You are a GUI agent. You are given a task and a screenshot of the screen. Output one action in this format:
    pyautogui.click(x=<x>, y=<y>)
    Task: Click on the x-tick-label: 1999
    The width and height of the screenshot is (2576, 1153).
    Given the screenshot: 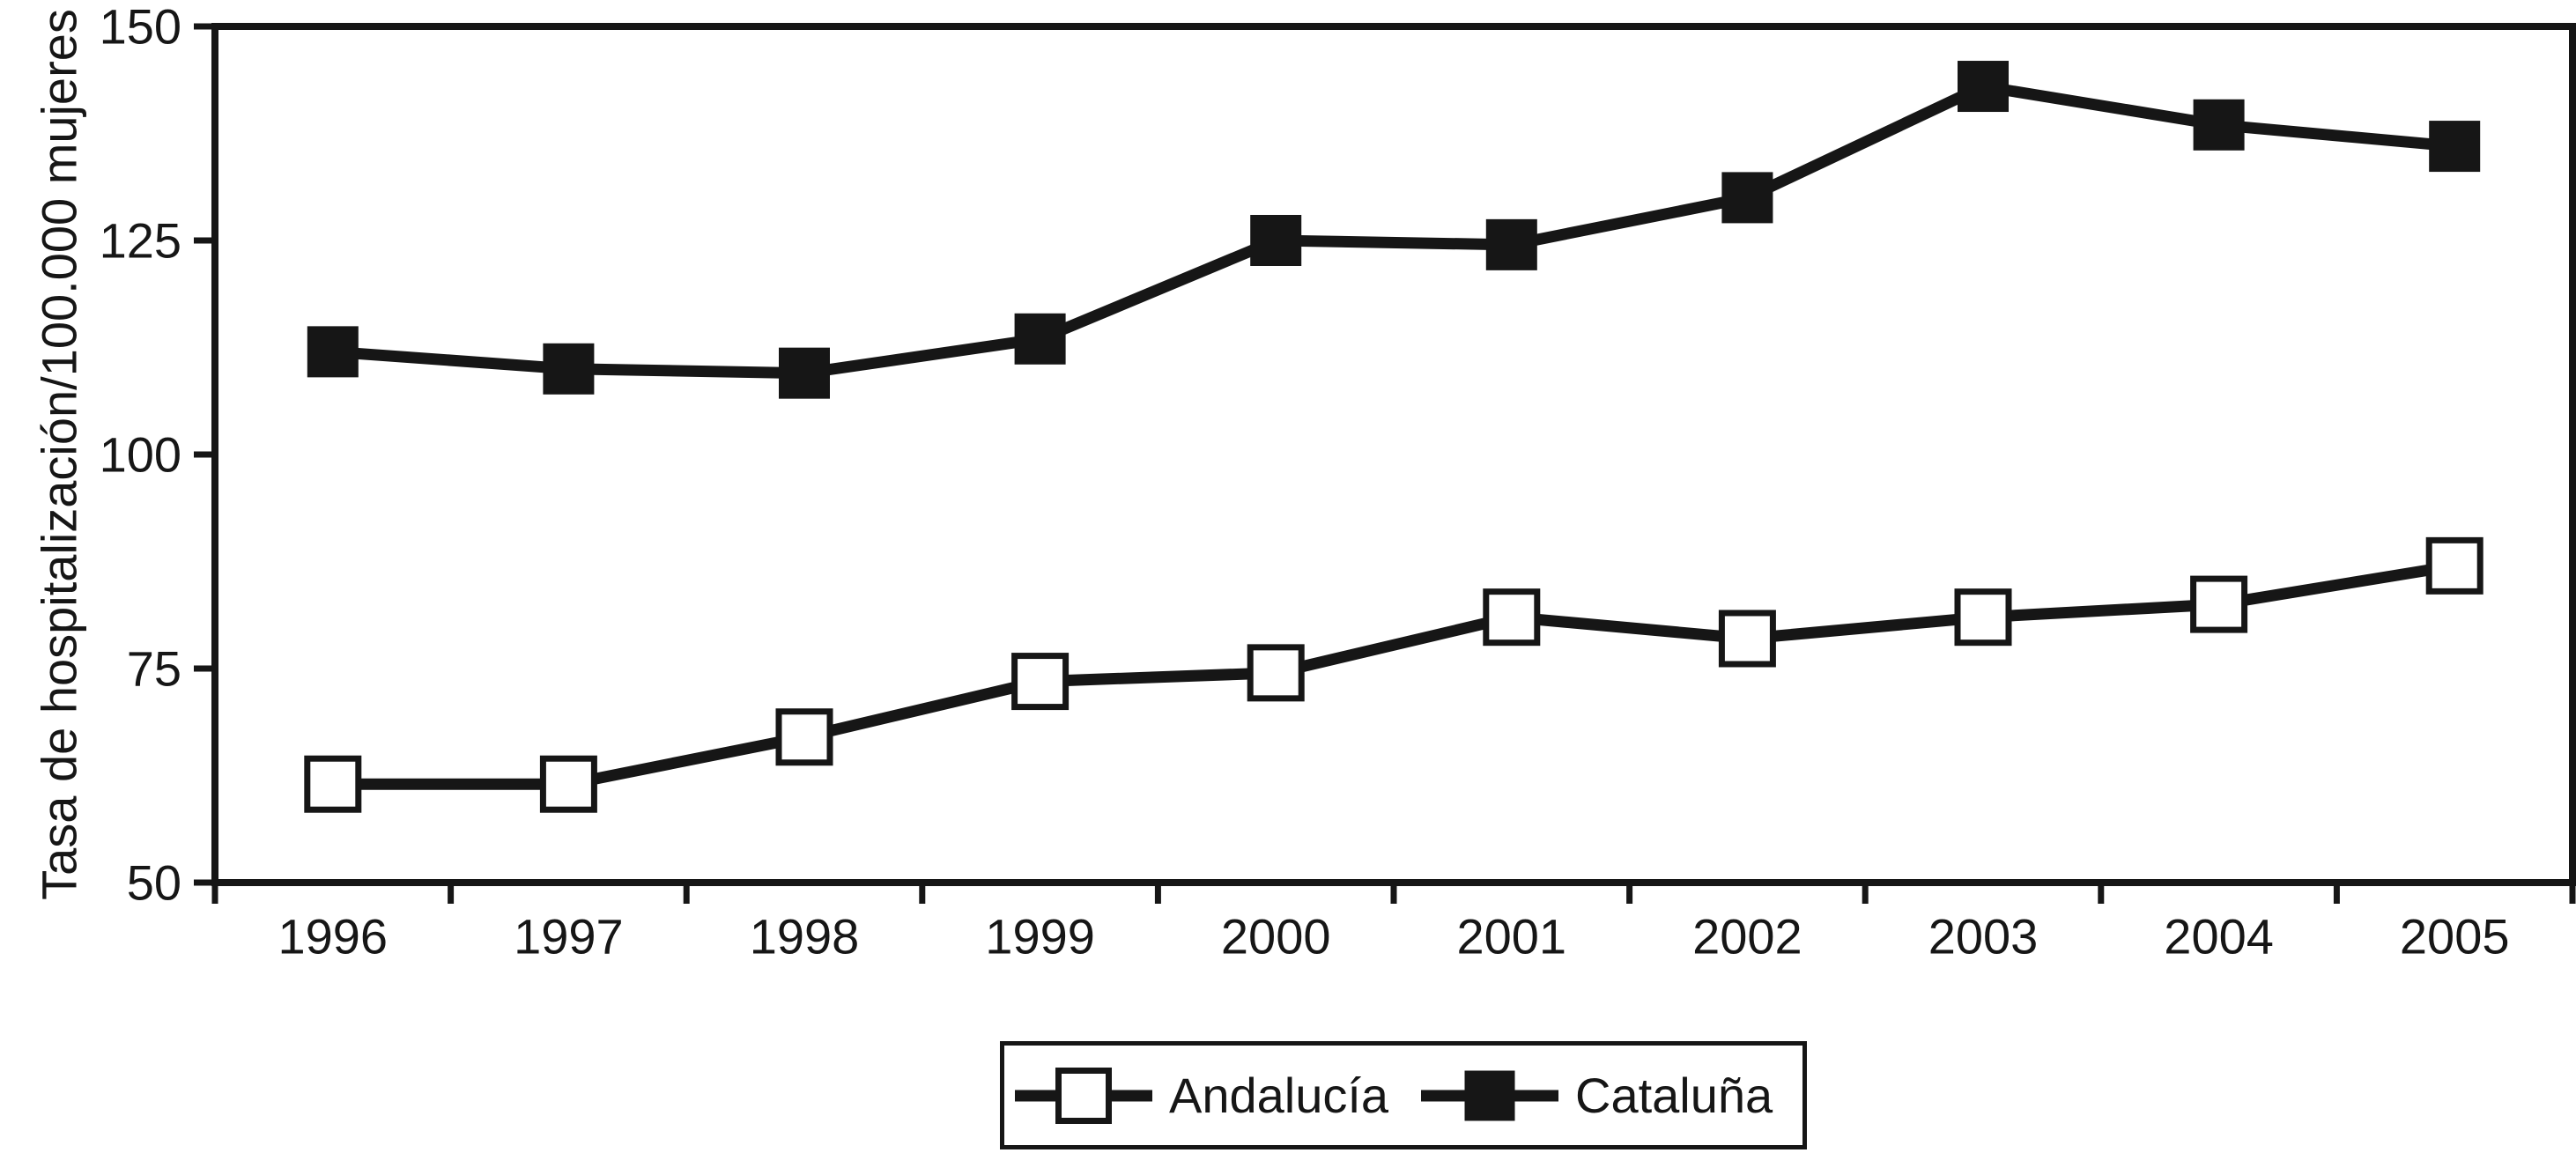 What is the action you would take?
    pyautogui.click(x=1040, y=937)
    